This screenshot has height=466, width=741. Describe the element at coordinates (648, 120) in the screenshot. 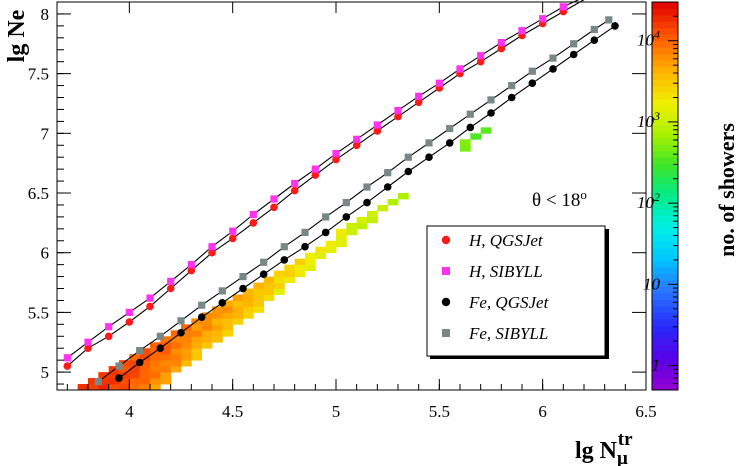

I see `colorbar-tick-label: 103` at that location.